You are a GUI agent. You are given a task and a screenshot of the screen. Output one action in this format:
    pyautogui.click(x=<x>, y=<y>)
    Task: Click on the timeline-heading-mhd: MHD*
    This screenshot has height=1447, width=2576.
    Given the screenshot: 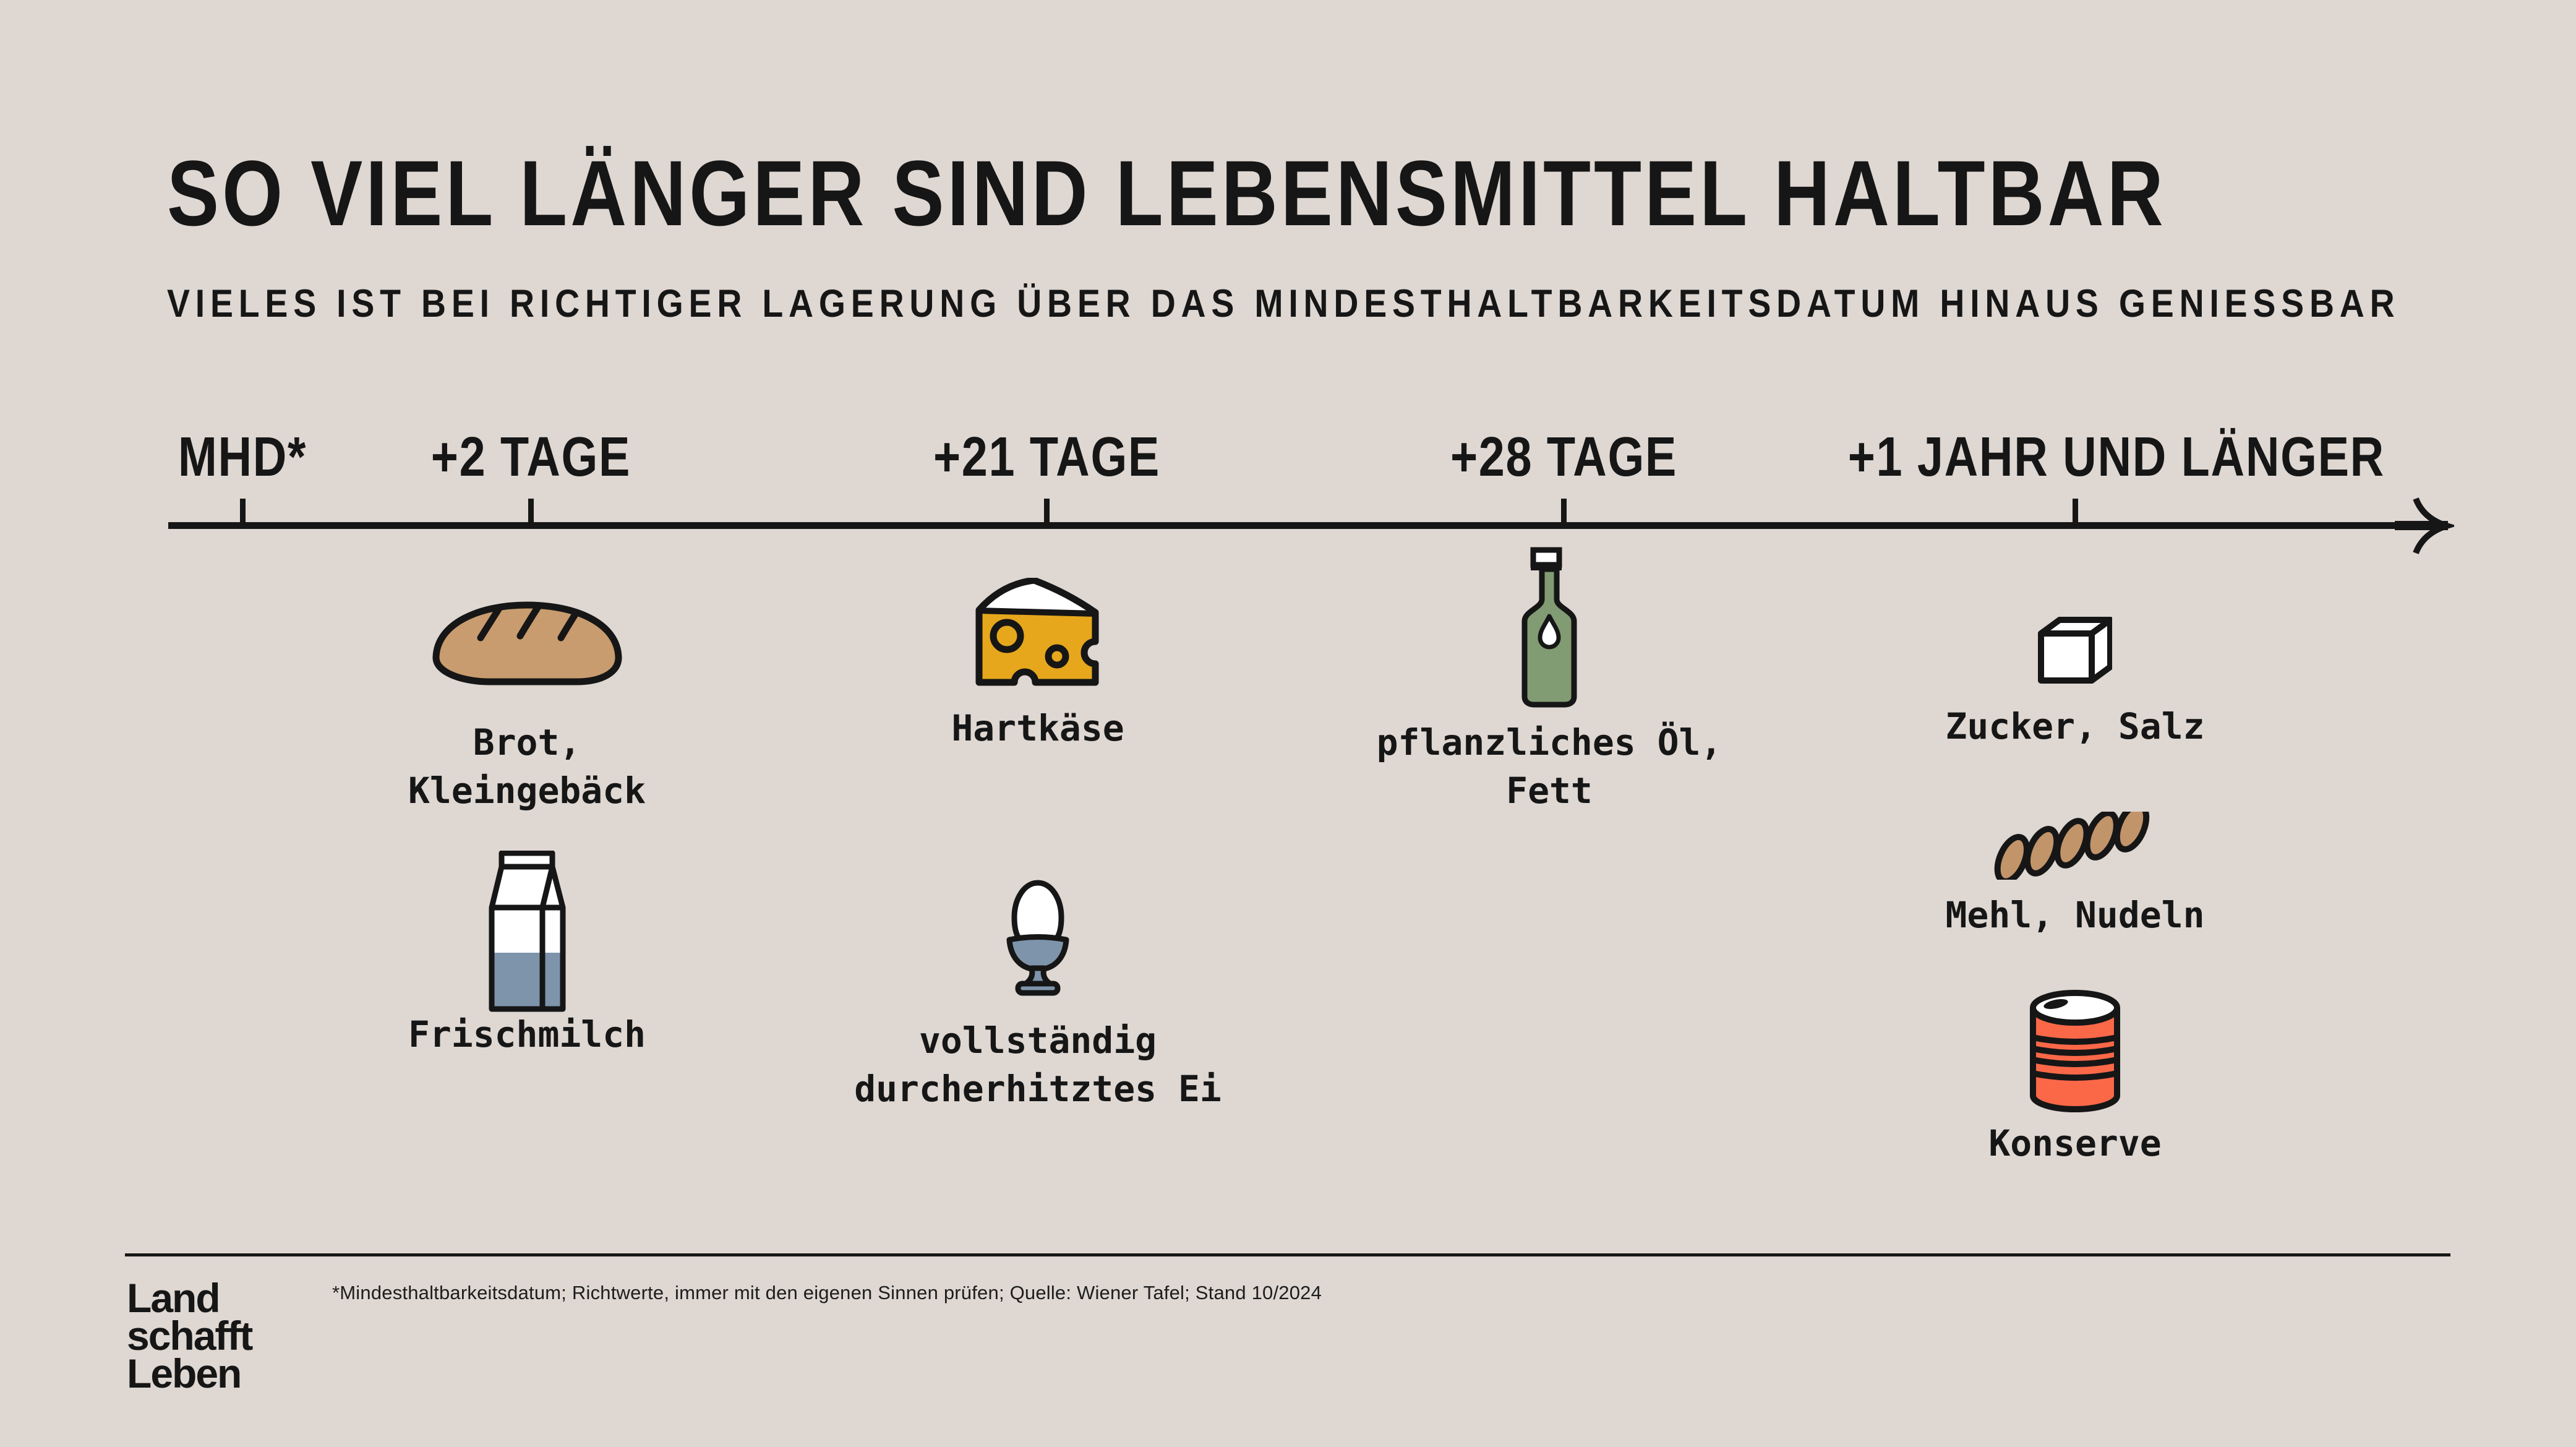 What is the action you would take?
    pyautogui.click(x=242, y=457)
    